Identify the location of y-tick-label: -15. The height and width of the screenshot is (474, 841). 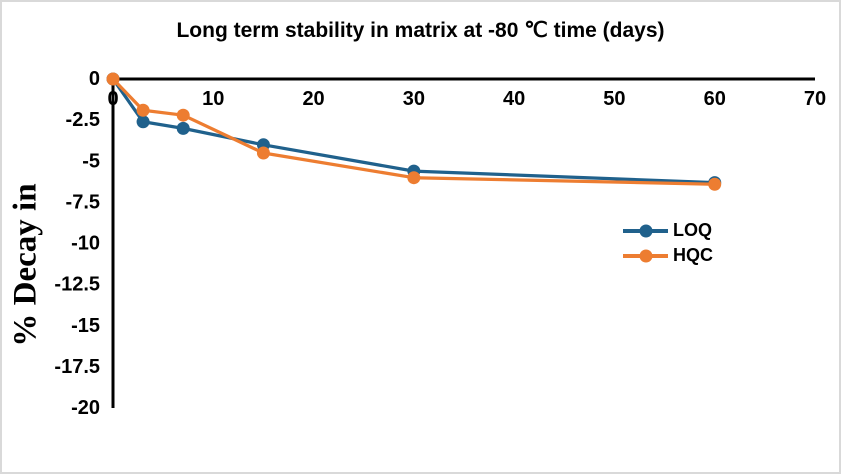
(85, 326).